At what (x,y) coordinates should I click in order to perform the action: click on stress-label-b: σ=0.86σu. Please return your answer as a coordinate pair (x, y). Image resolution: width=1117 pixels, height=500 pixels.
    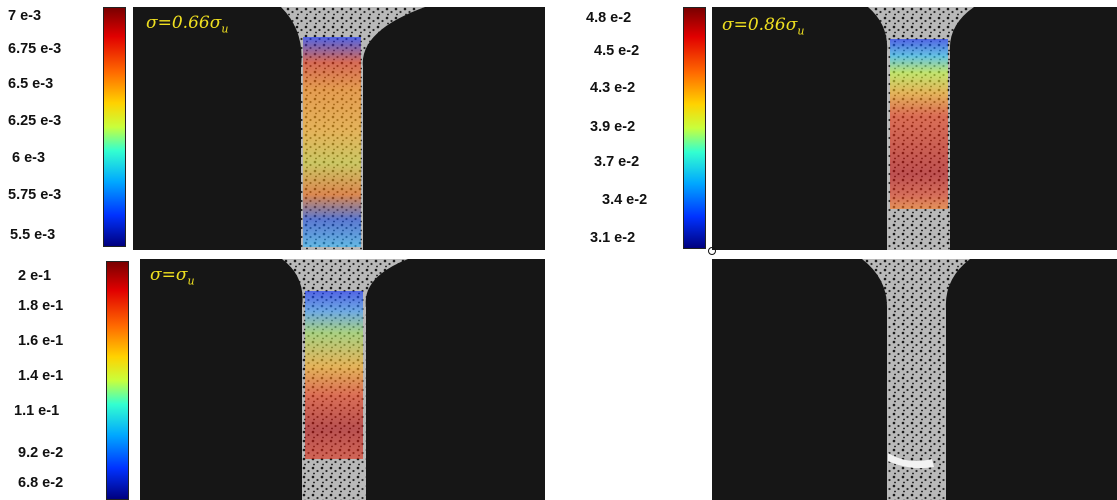
    Looking at the image, I should click on (763, 26).